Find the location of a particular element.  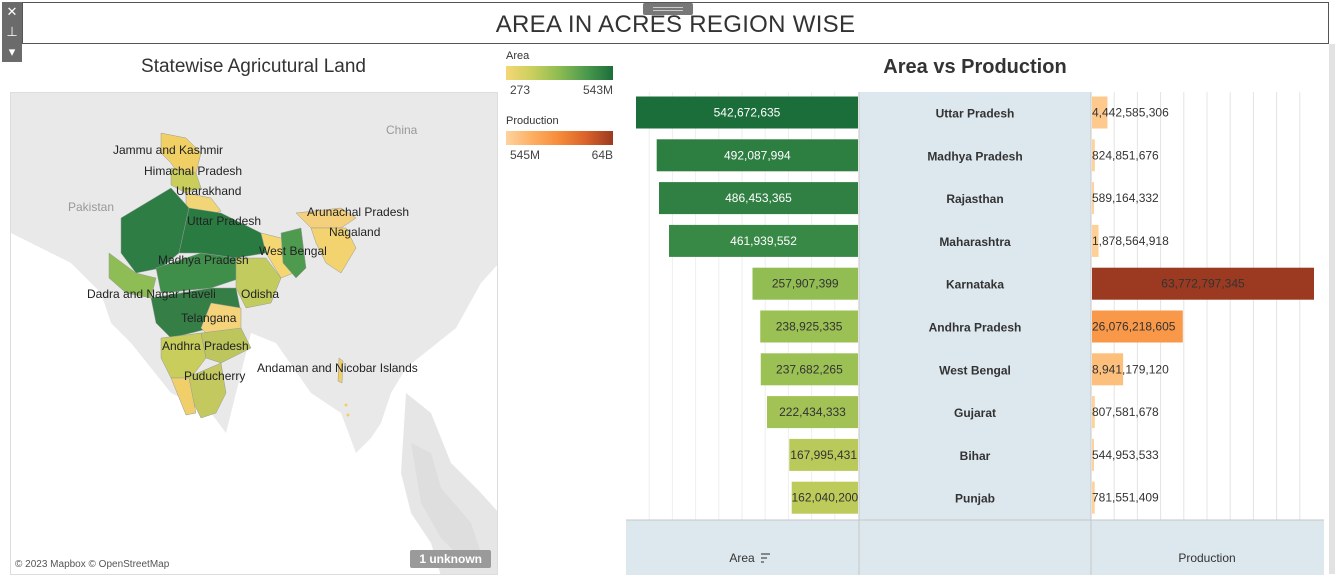

map-title: Statewise Agricutural Land is located at coordinates (253, 66).